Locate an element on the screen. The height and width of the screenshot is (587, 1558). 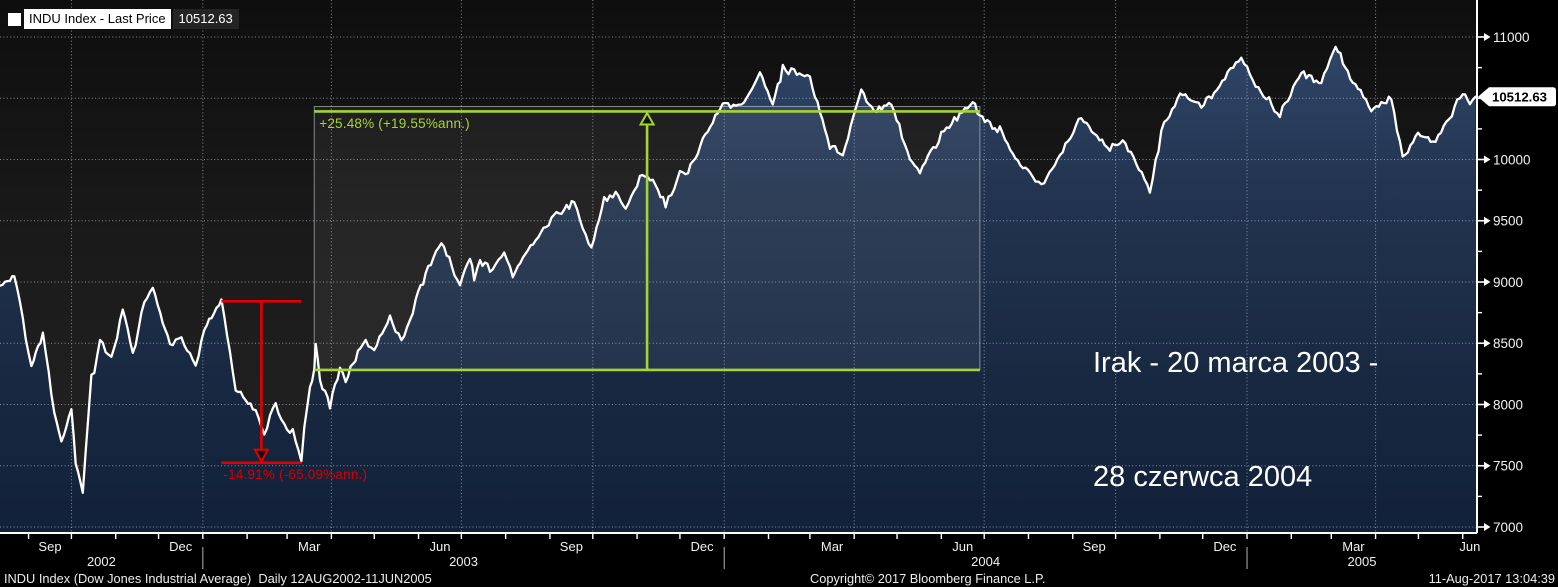
last-price-tag is located at coordinates (1517, 97).